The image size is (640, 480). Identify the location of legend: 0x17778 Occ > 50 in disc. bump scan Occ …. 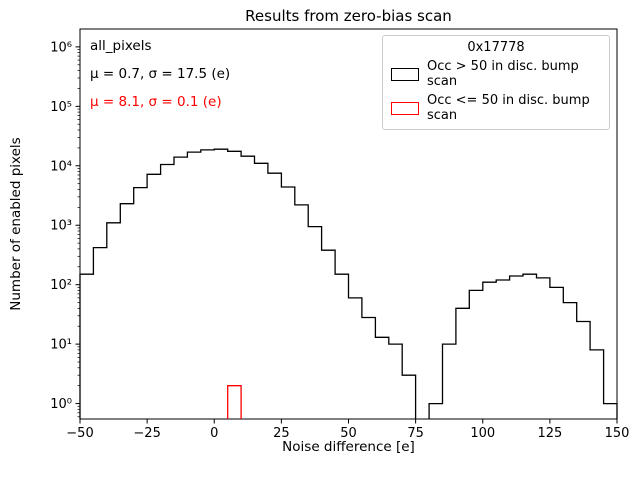
(496, 82).